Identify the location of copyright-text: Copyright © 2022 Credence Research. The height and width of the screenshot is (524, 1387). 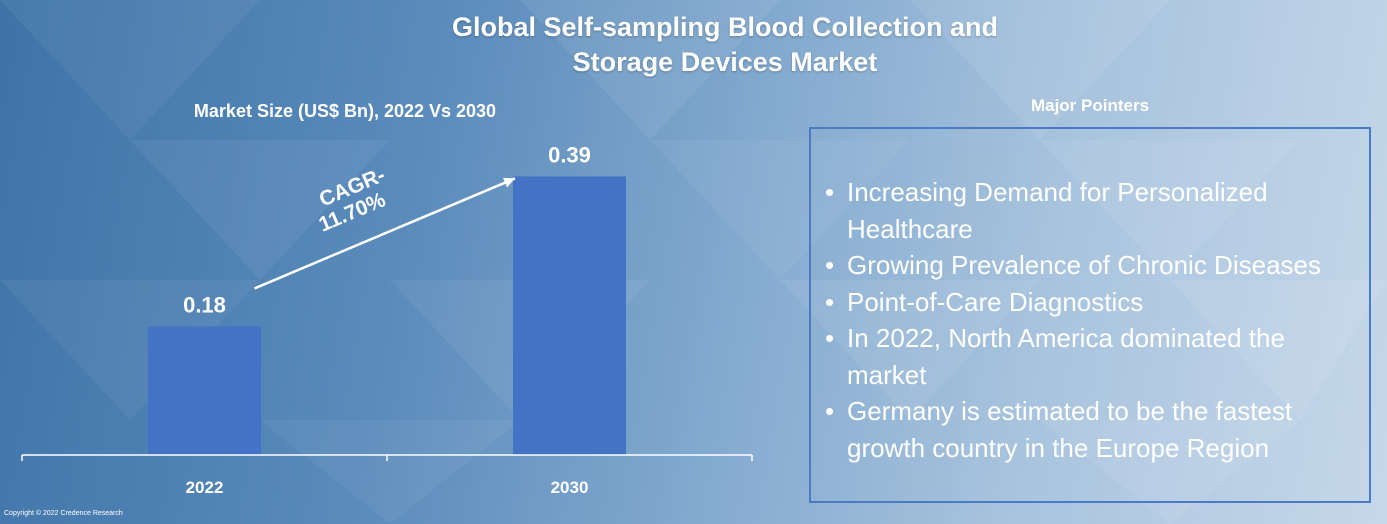
(63, 513).